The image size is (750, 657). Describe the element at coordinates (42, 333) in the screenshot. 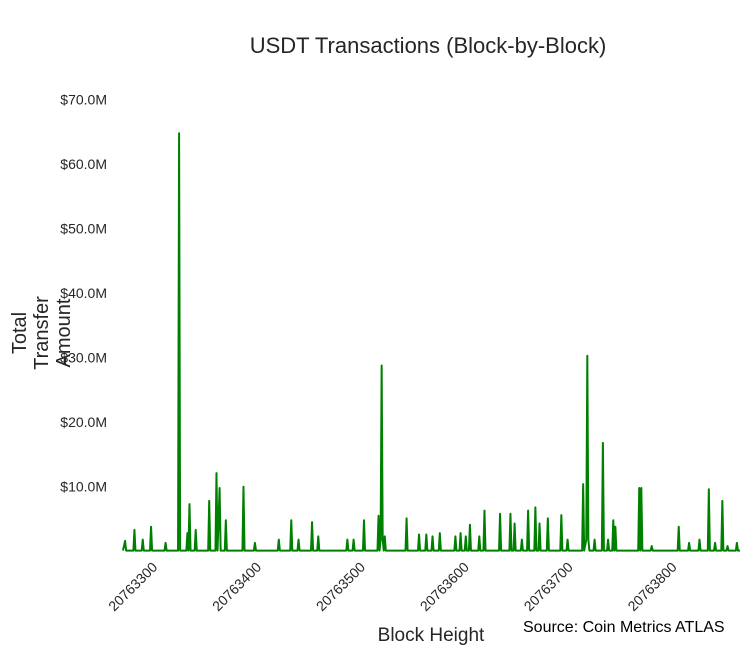

I see `y-axis-label: Total Transfer Amount` at that location.